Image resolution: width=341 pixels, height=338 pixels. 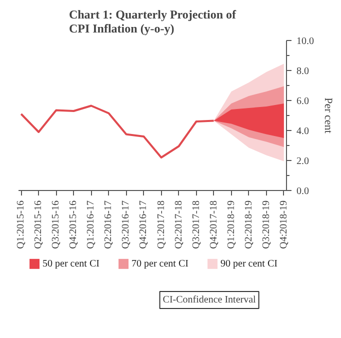 I want to click on y-tick-label: 8.0, so click(x=302, y=71).